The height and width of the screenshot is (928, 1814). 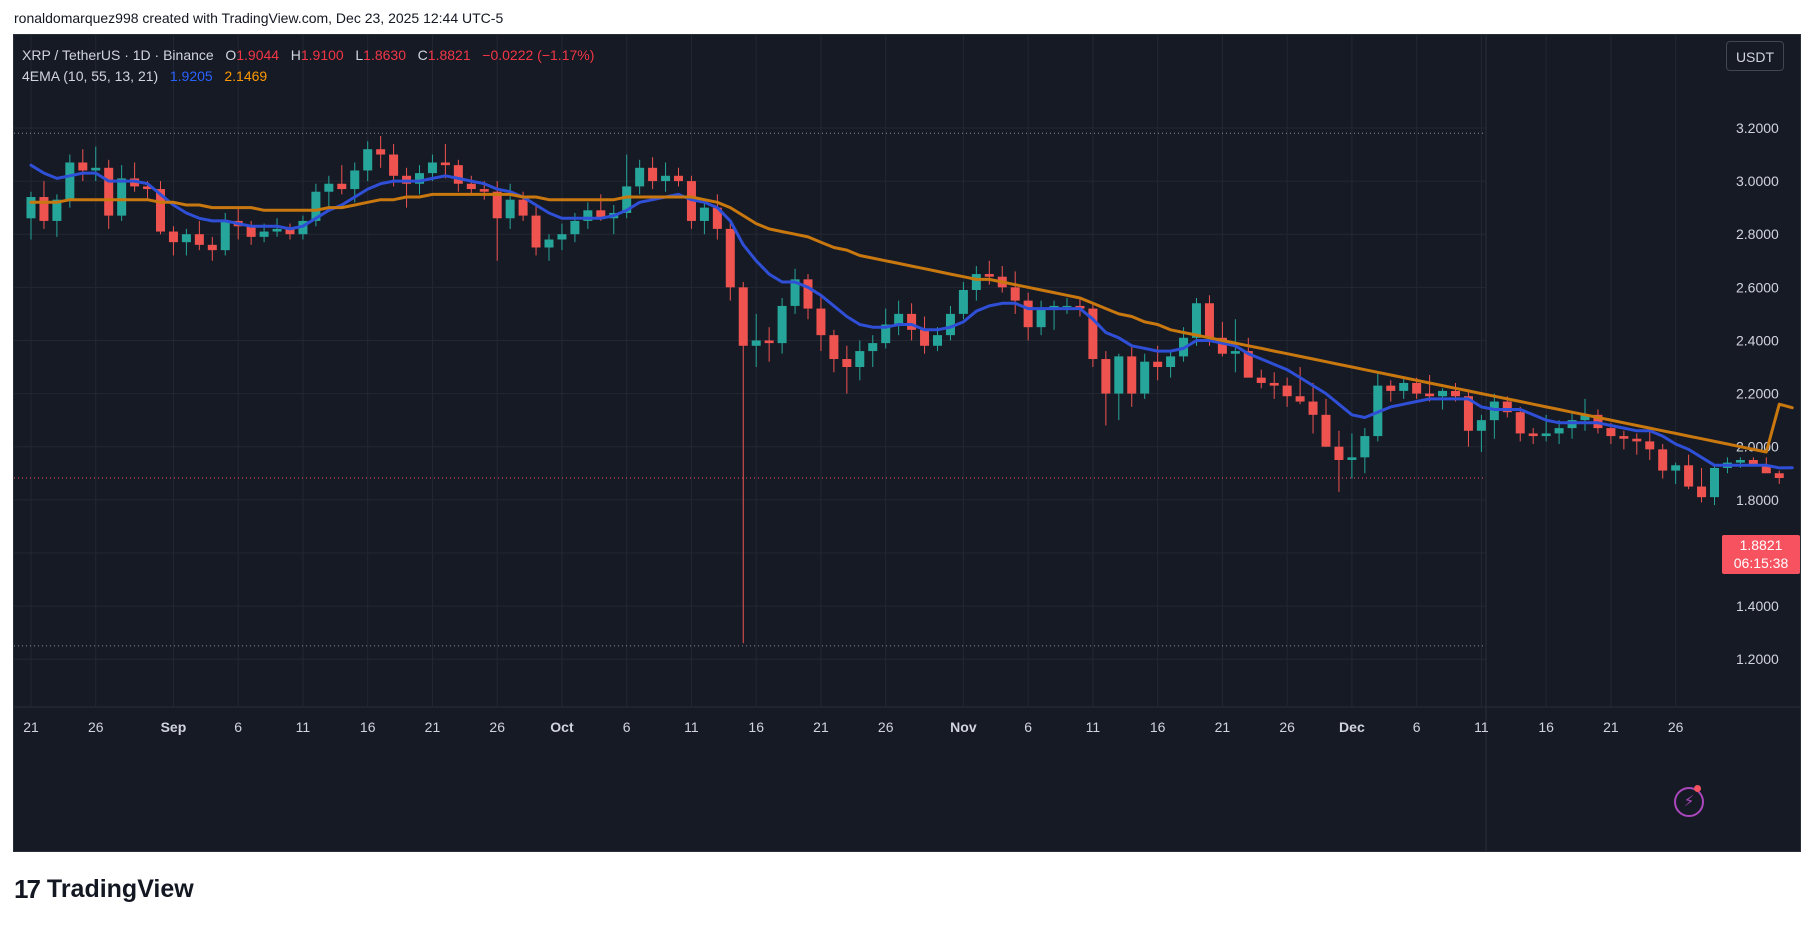 I want to click on legend-close-value: 1.8821, so click(x=449, y=55).